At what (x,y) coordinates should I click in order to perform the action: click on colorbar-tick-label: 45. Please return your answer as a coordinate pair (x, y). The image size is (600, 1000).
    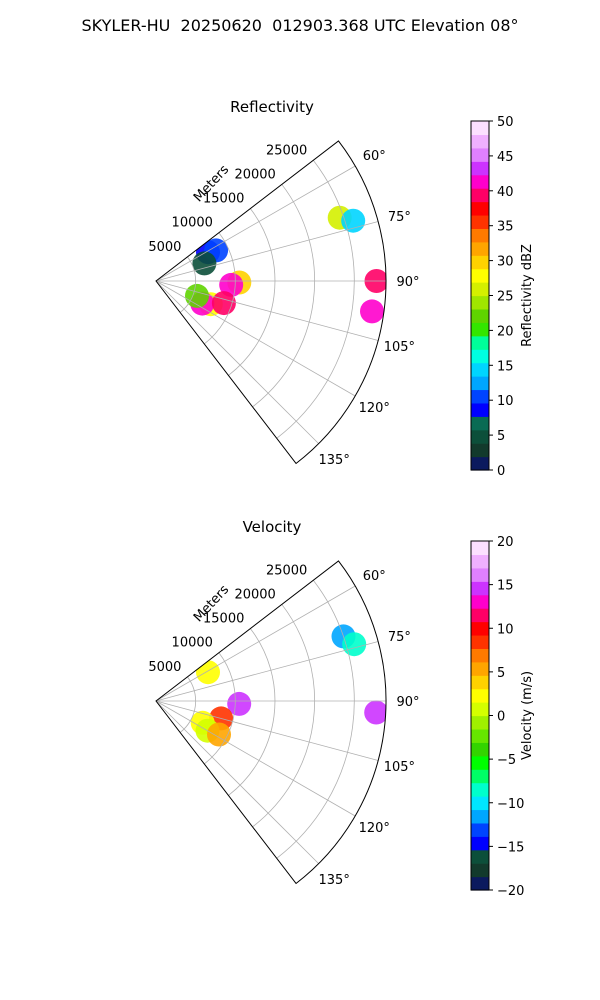
    Looking at the image, I should click on (505, 157).